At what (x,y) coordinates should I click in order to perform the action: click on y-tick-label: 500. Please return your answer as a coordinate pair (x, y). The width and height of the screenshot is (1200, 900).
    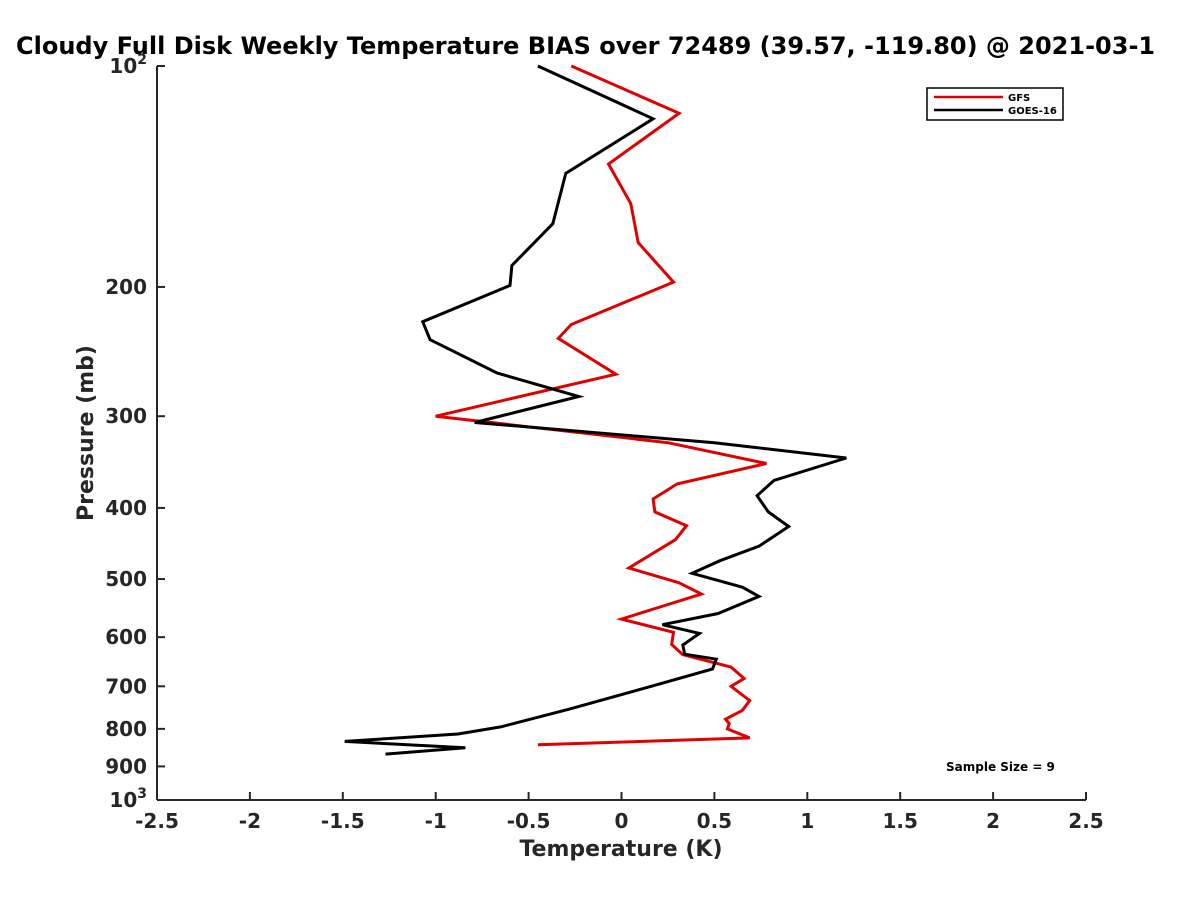
    Looking at the image, I should click on (126, 579).